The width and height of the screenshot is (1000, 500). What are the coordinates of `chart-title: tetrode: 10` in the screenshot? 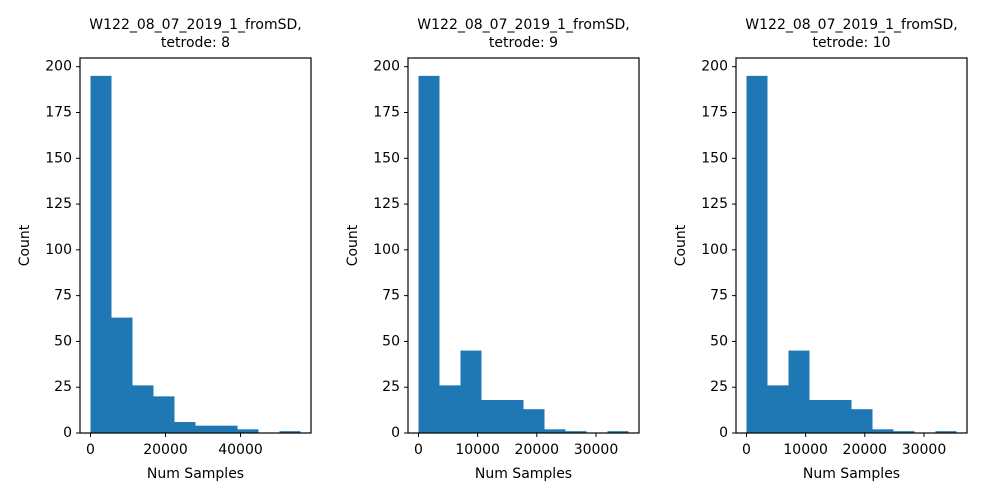 It's located at (851, 43).